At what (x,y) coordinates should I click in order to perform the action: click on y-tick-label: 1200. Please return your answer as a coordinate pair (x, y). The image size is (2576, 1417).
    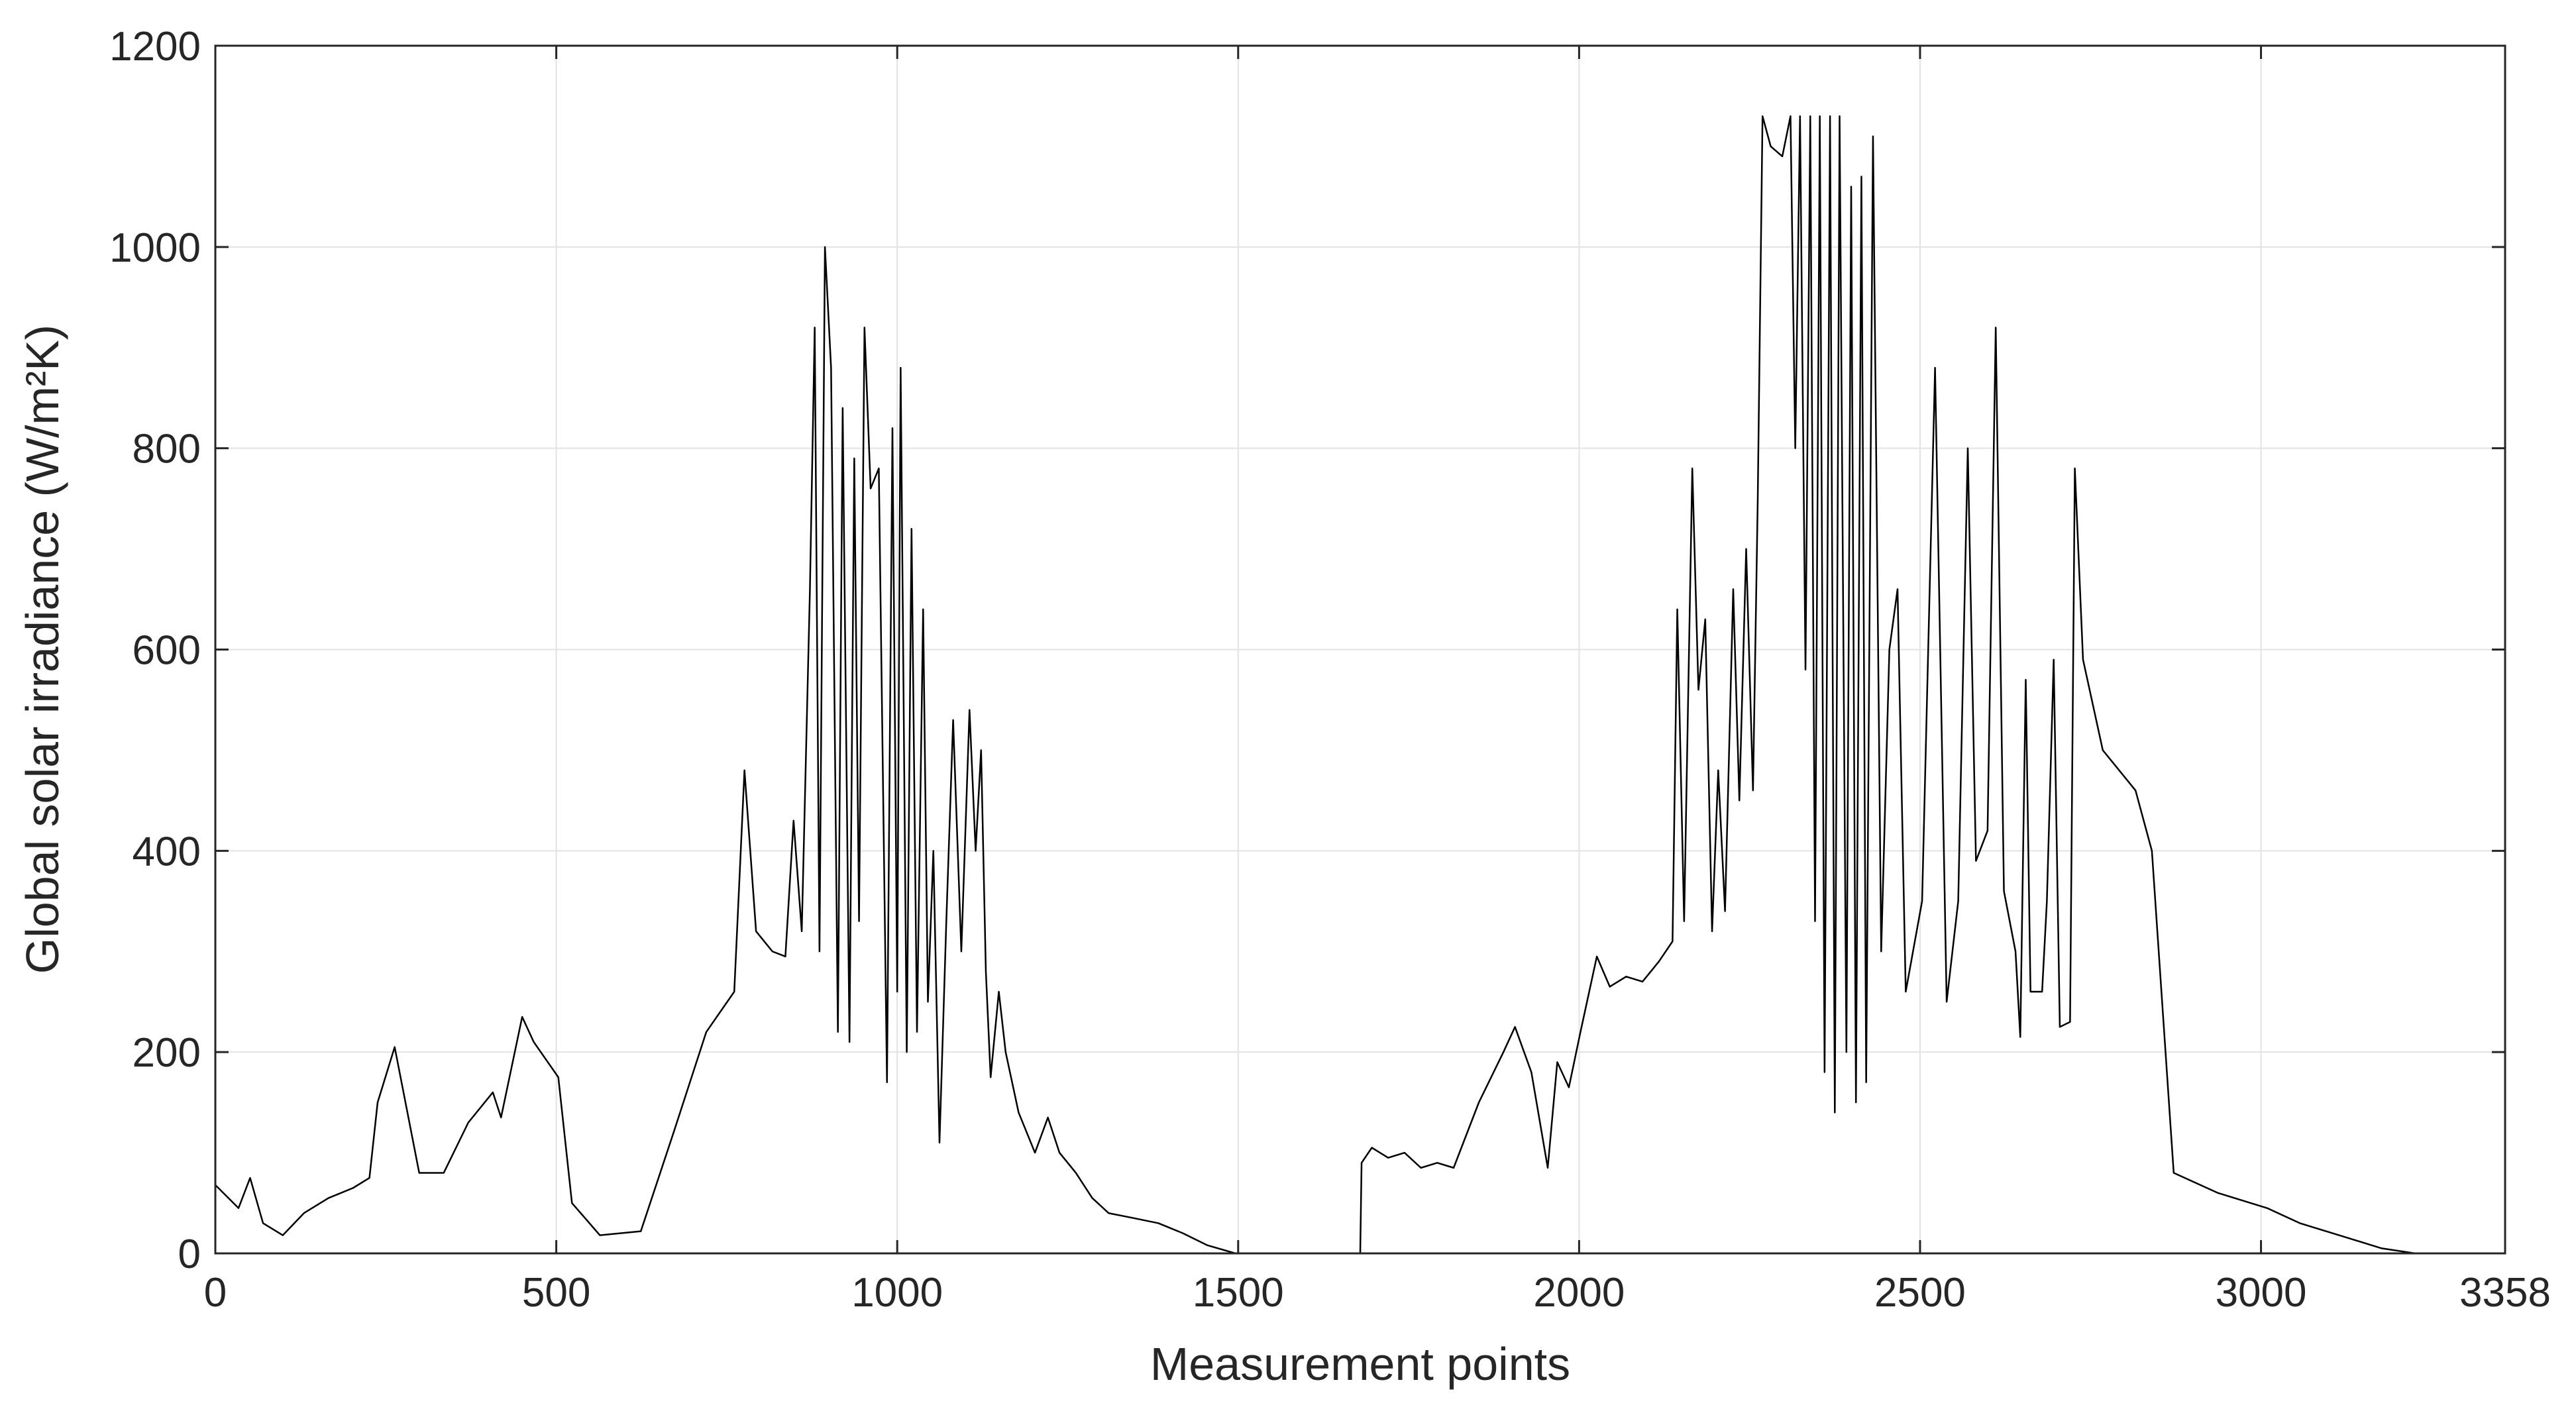
    Looking at the image, I should click on (155, 47).